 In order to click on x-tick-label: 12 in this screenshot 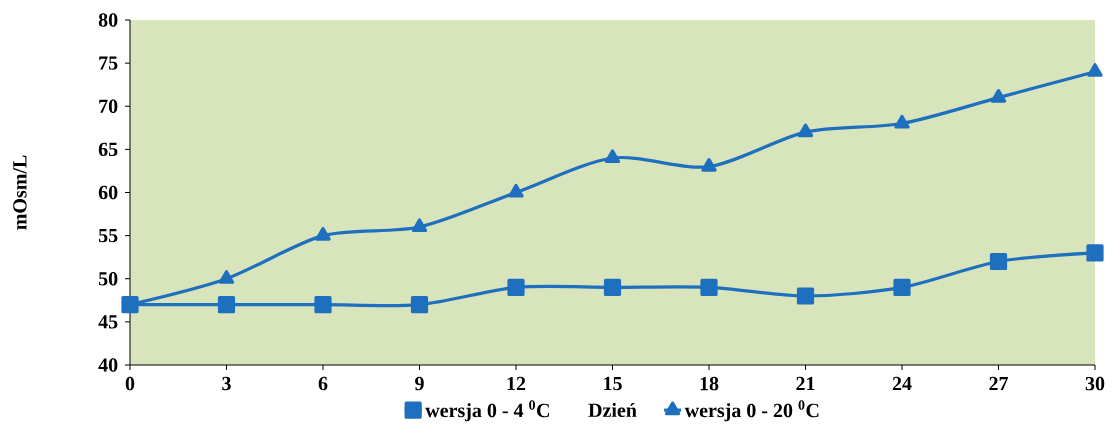, I will do `click(516, 383)`.